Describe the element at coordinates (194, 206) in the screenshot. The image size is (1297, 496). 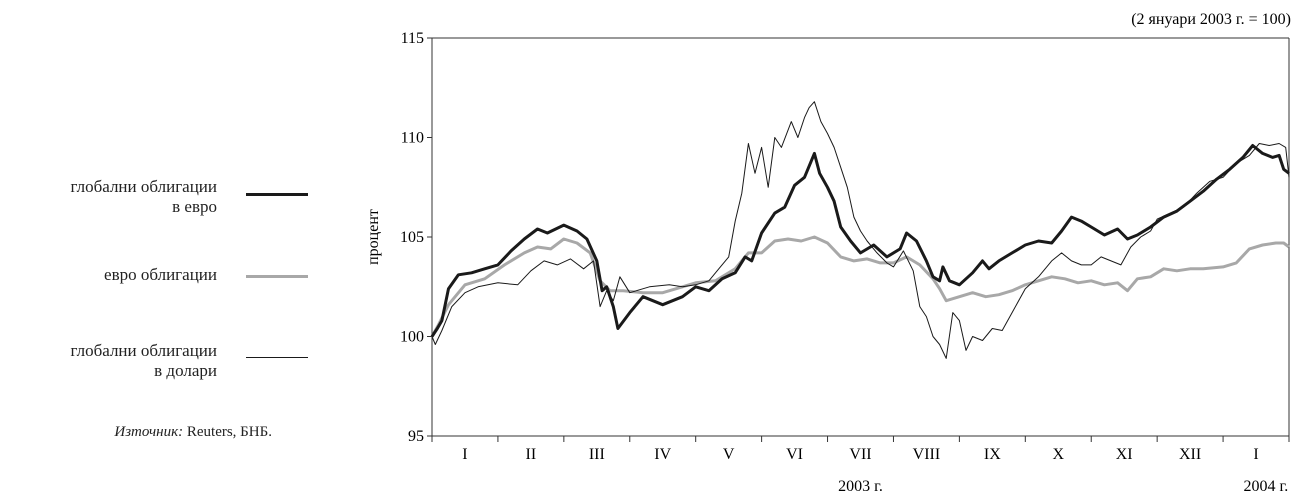
I see `legend-label-global-eur-line2: в евро` at that location.